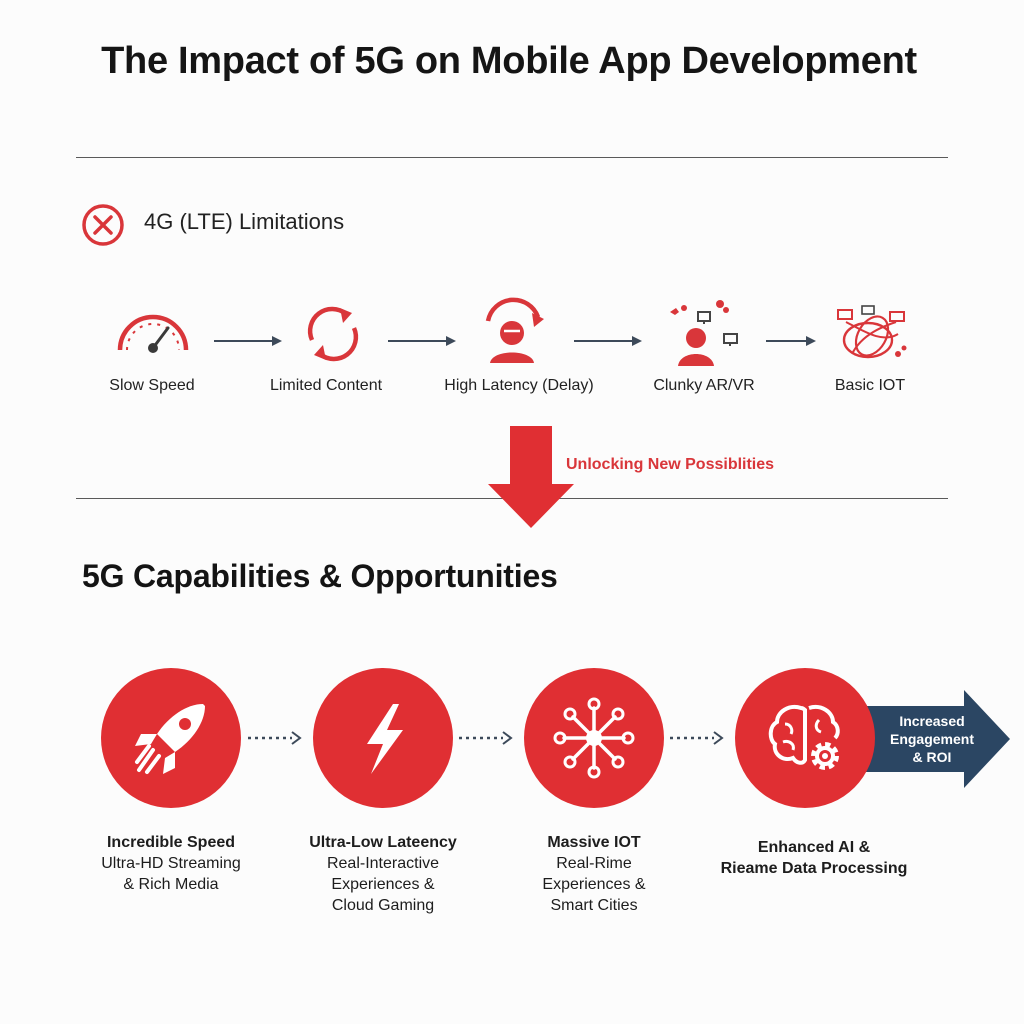  I want to click on capability-heading: Enhanced AI &, so click(814, 847).